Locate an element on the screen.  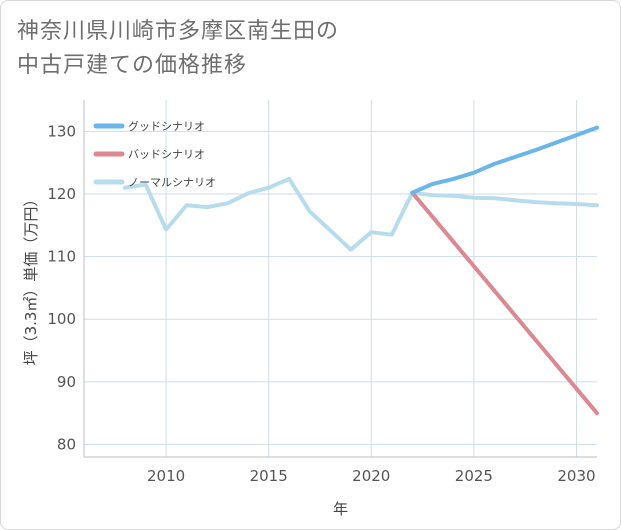
y-tick-label: 90 is located at coordinates (66, 382).